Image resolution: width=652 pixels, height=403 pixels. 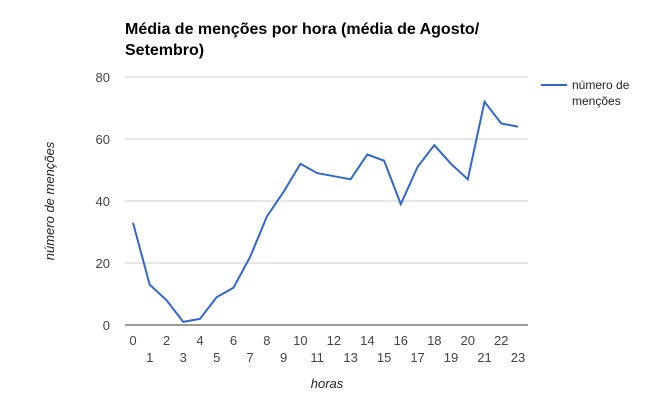 I want to click on y-axis-label: número de menções, so click(x=49, y=200).